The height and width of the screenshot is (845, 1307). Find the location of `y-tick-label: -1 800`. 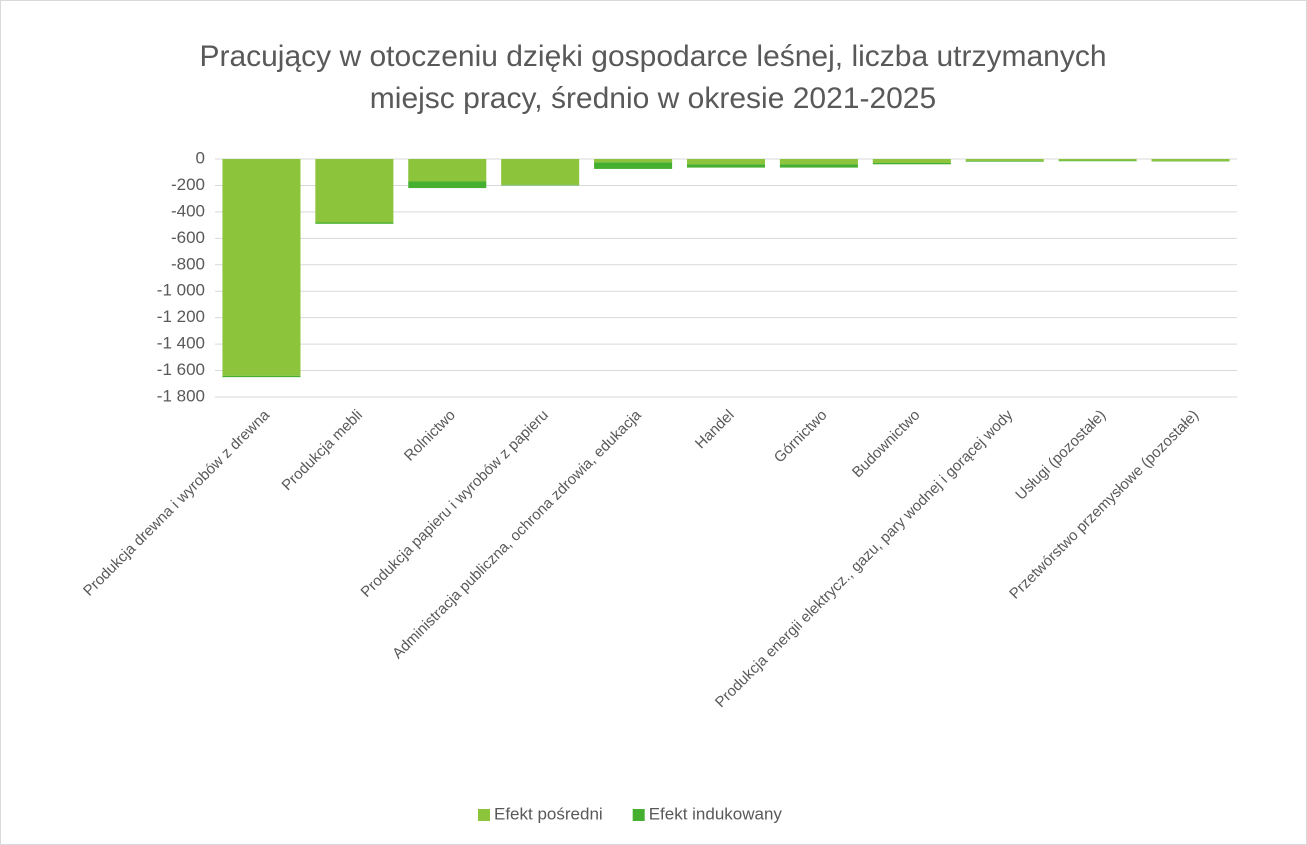

y-tick-label: -1 800 is located at coordinates (181, 395).